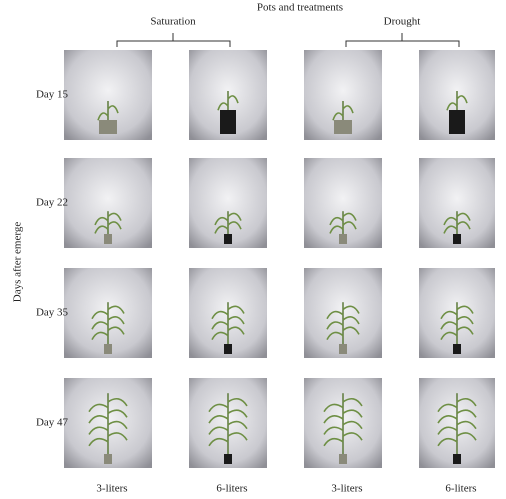 This screenshot has height=499, width=506. Describe the element at coordinates (52, 203) in the screenshot. I see `row-label: Day 22` at that location.